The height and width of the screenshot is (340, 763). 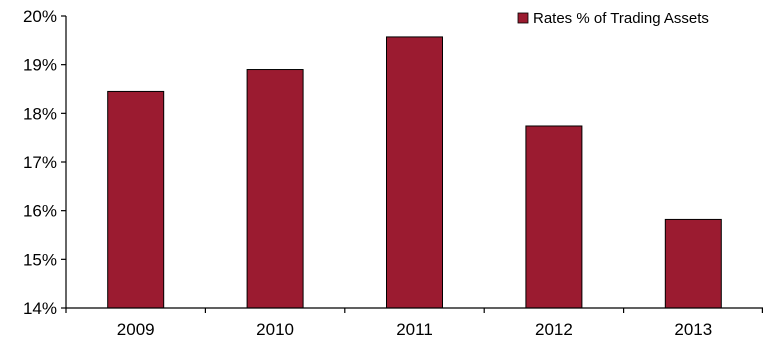 What do you see at coordinates (523, 18) in the screenshot?
I see `legend-swatch` at bounding box center [523, 18].